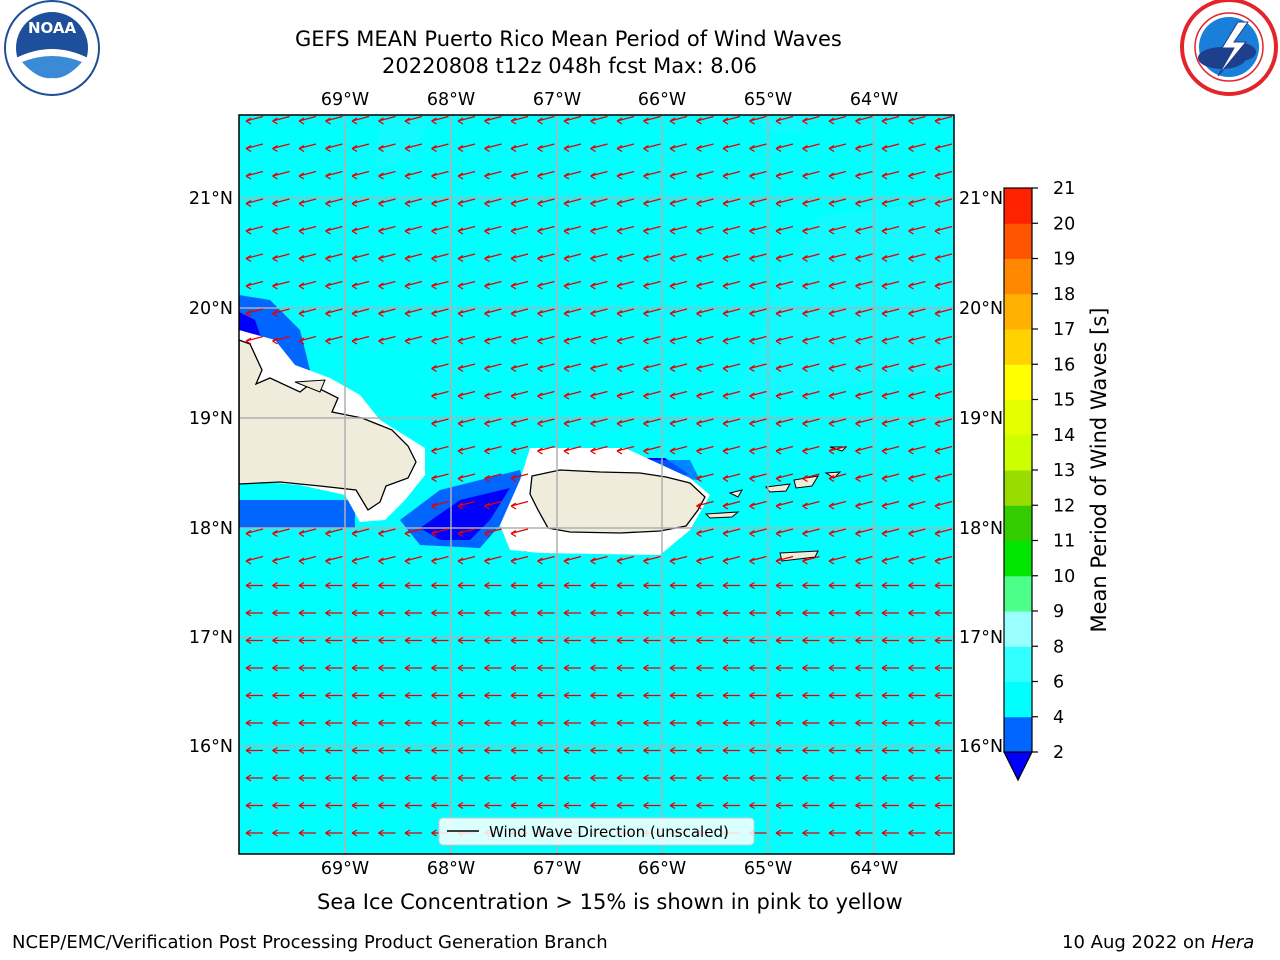 This screenshot has height=960, width=1280. Describe the element at coordinates (1058, 612) in the screenshot. I see `colorbar-tick-label: 9` at that location.